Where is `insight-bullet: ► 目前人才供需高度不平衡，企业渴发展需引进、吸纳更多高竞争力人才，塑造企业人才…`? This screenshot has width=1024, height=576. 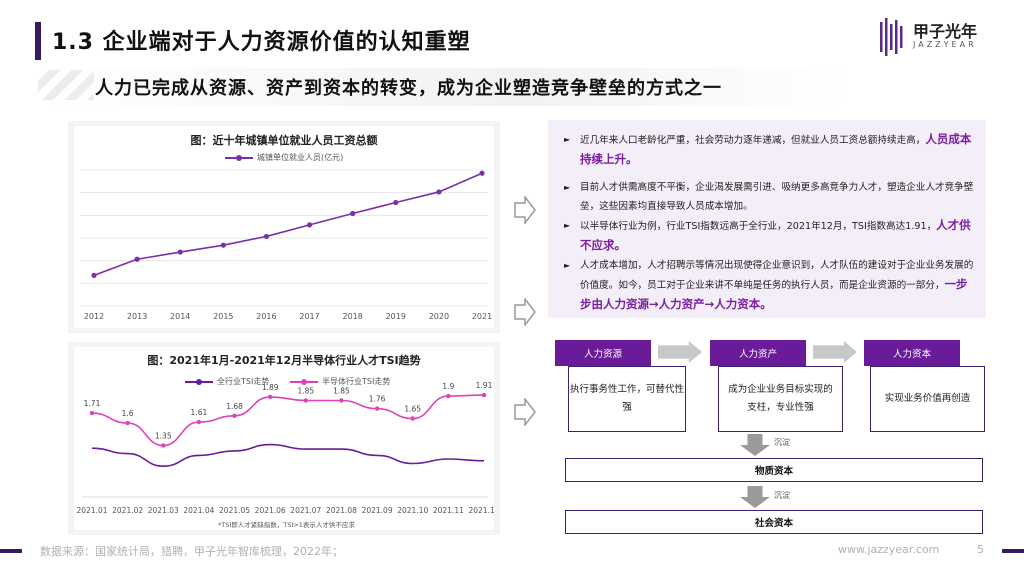
insight-bullet: ► 目前人才供需高度不平衡，企业渴发展需引进、吸纳更多高竞争力人才，塑造企业人才… is located at coordinates (770, 197).